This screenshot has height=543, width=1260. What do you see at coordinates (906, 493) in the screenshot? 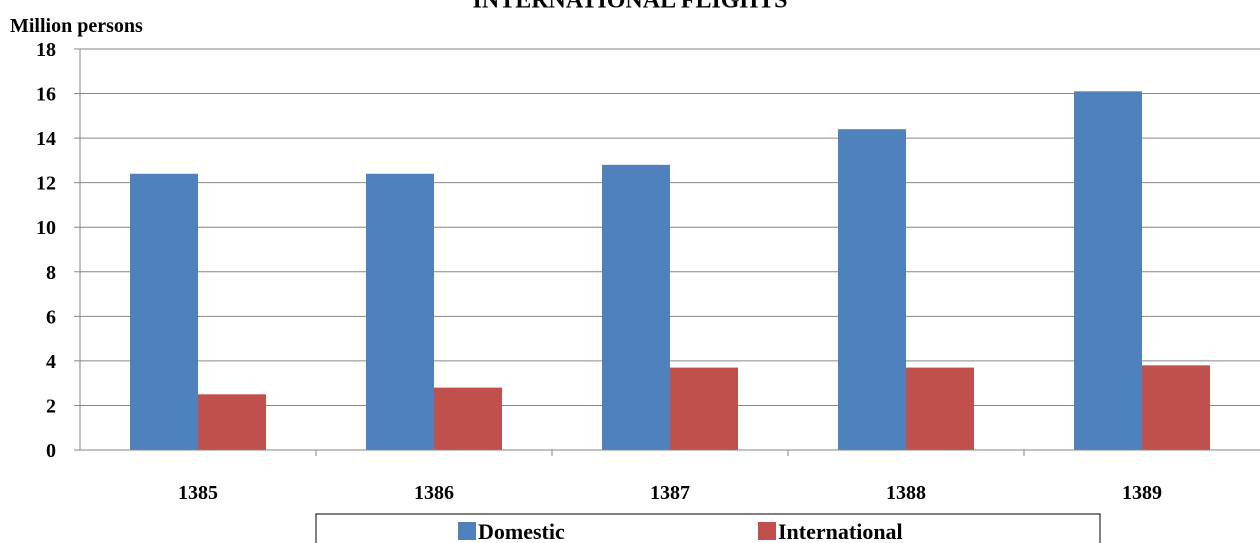
I see `x-tick-label: 1388` at bounding box center [906, 493].